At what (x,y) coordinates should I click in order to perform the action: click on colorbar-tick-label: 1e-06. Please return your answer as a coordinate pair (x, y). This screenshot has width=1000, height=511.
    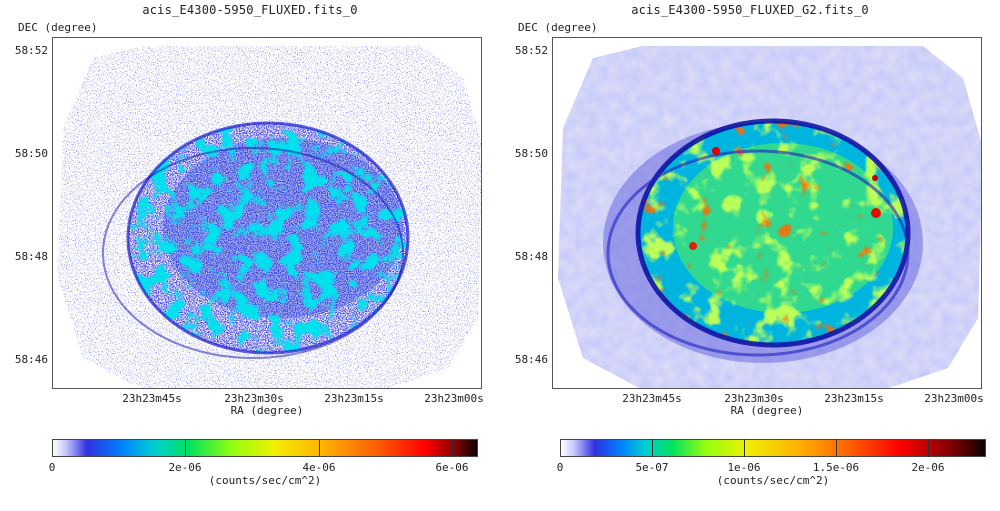
    Looking at the image, I should click on (744, 467).